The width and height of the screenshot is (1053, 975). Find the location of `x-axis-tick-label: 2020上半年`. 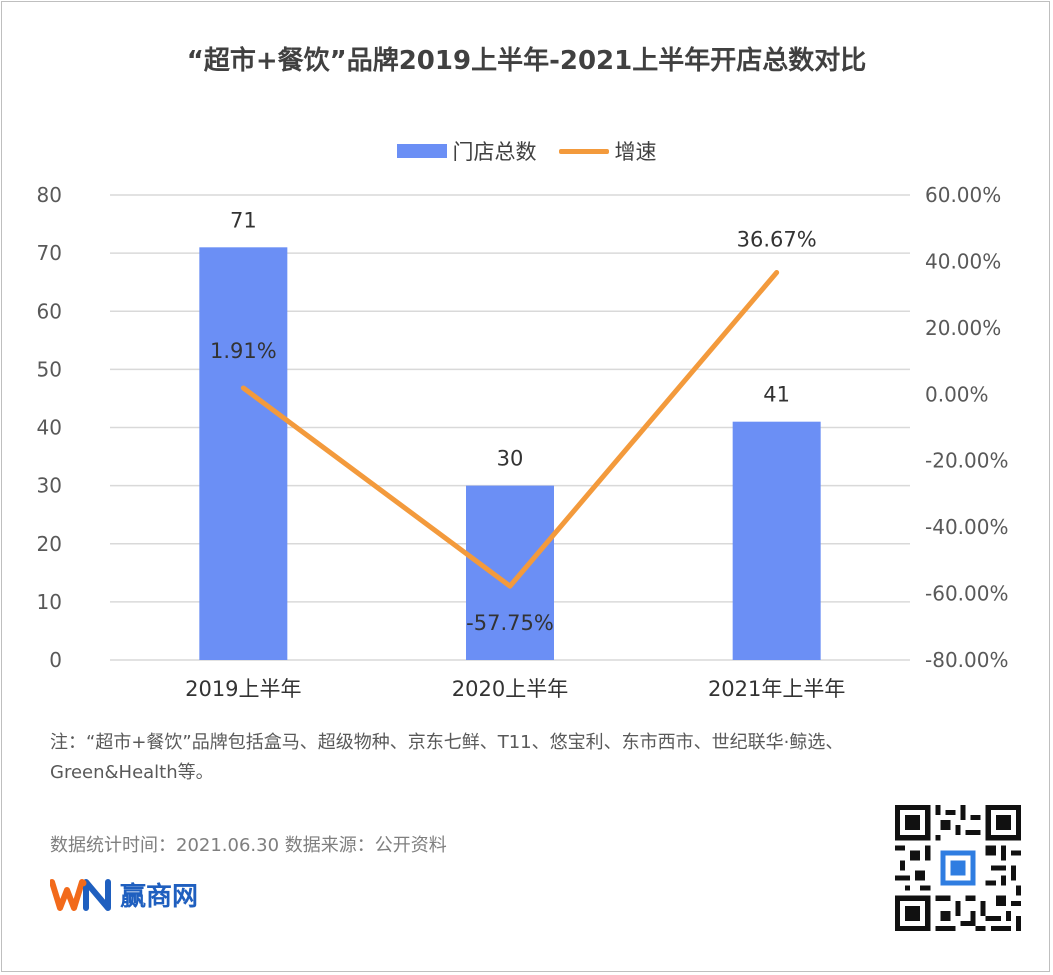

x-axis-tick-label: 2020上半年 is located at coordinates (510, 689).